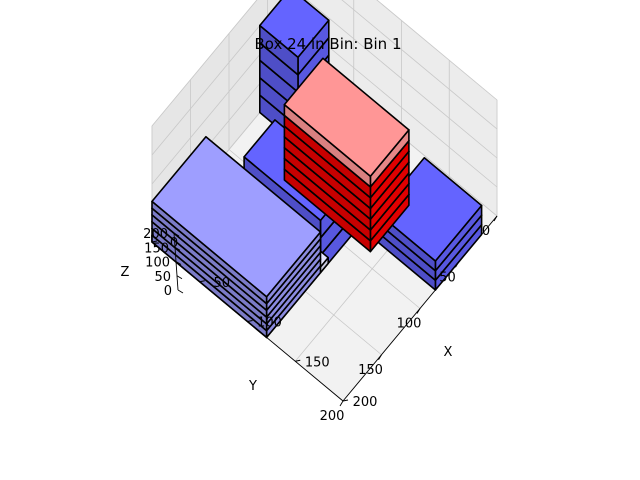 This screenshot has width=640, height=480. I want to click on x-tick-label: 0, so click(174, 243).